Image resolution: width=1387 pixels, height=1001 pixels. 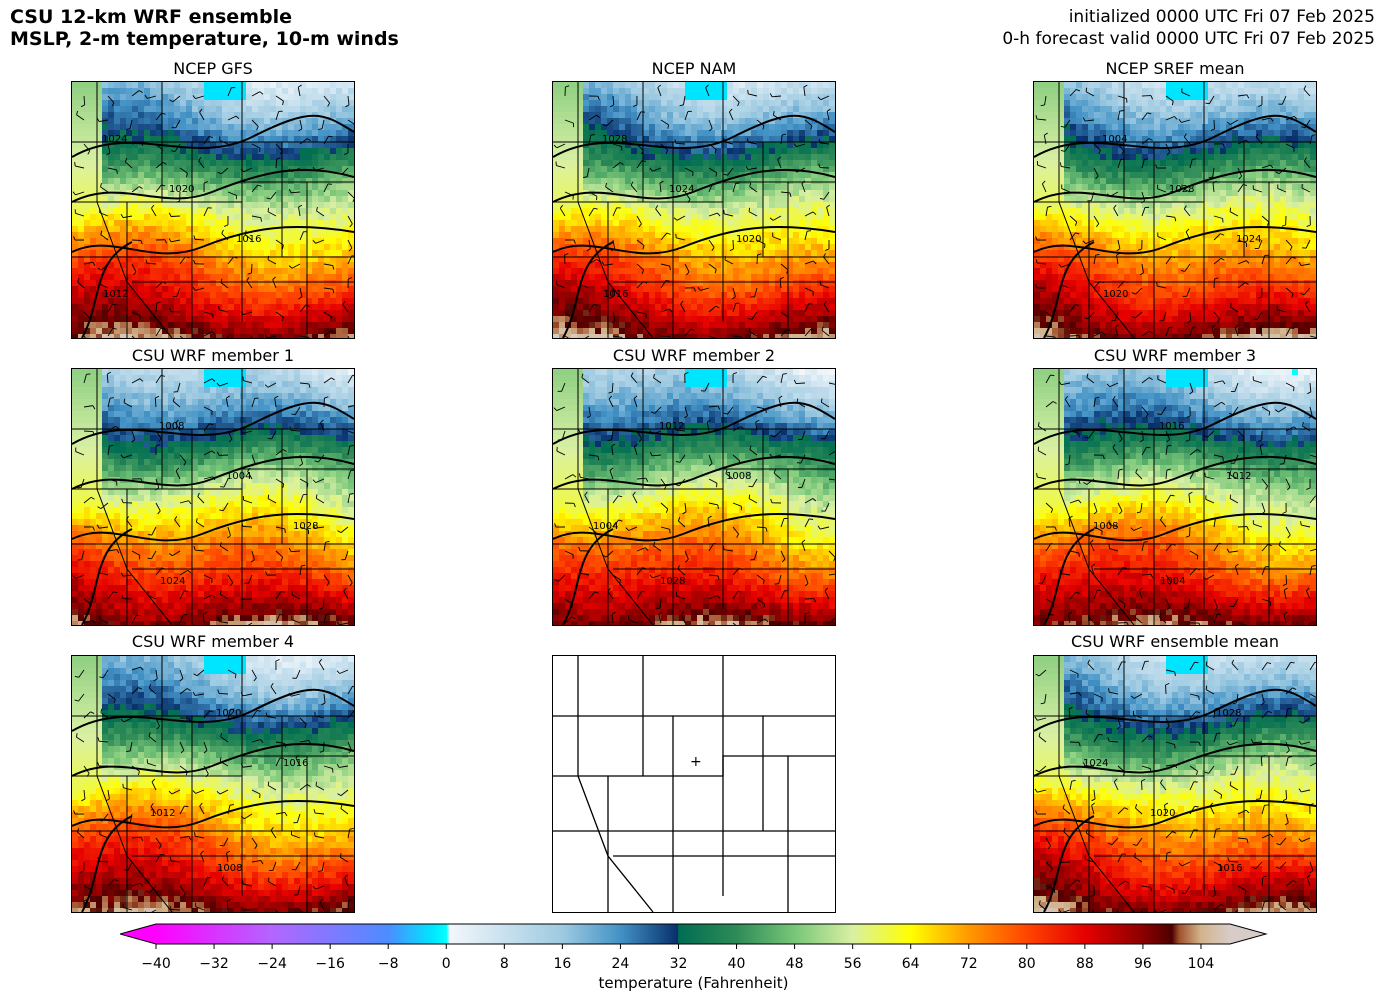 I want to click on panel-title-csu-wrf-member-2: CSU WRF member 2, so click(x=694, y=355).